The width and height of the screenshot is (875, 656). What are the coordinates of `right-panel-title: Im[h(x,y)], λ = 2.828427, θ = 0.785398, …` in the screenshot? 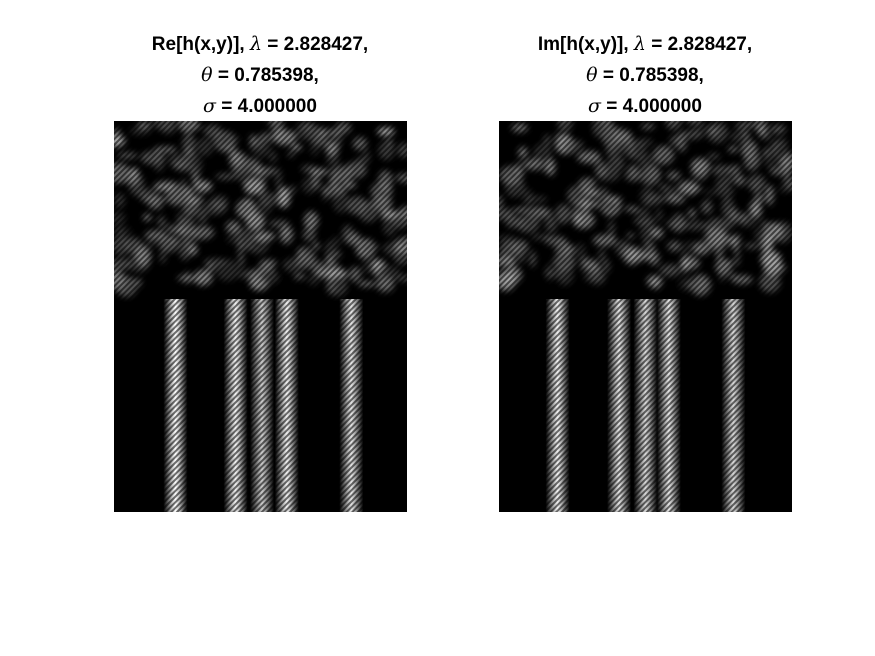 It's located at (645, 75).